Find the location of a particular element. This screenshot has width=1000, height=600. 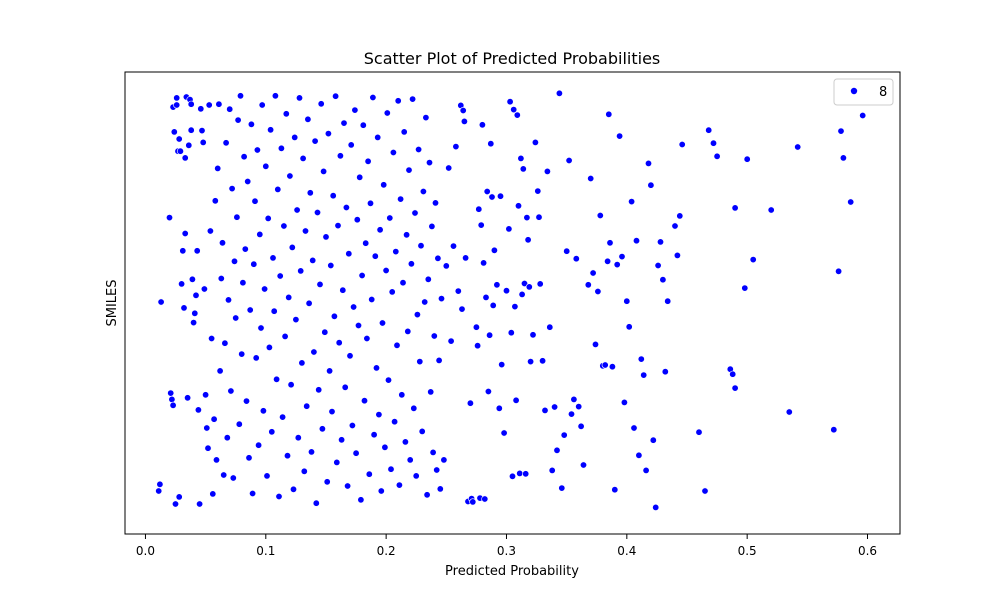

x-tick-label: 0.5 is located at coordinates (747, 551).